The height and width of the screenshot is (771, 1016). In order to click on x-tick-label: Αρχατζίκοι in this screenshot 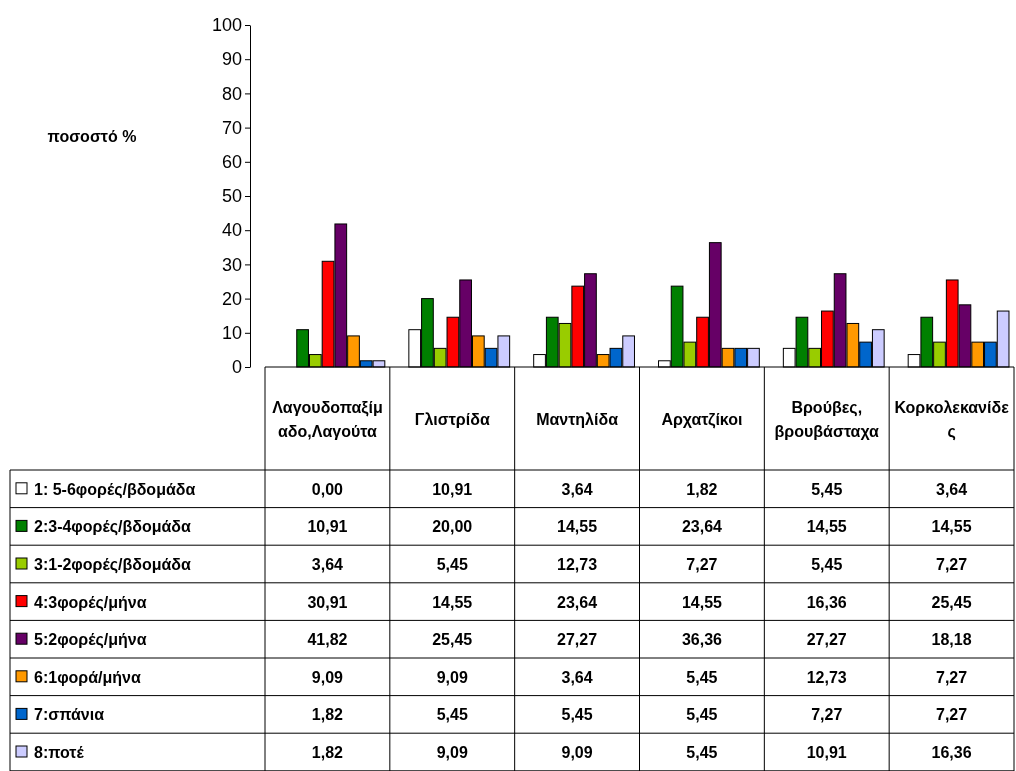, I will do `click(702, 419)`.